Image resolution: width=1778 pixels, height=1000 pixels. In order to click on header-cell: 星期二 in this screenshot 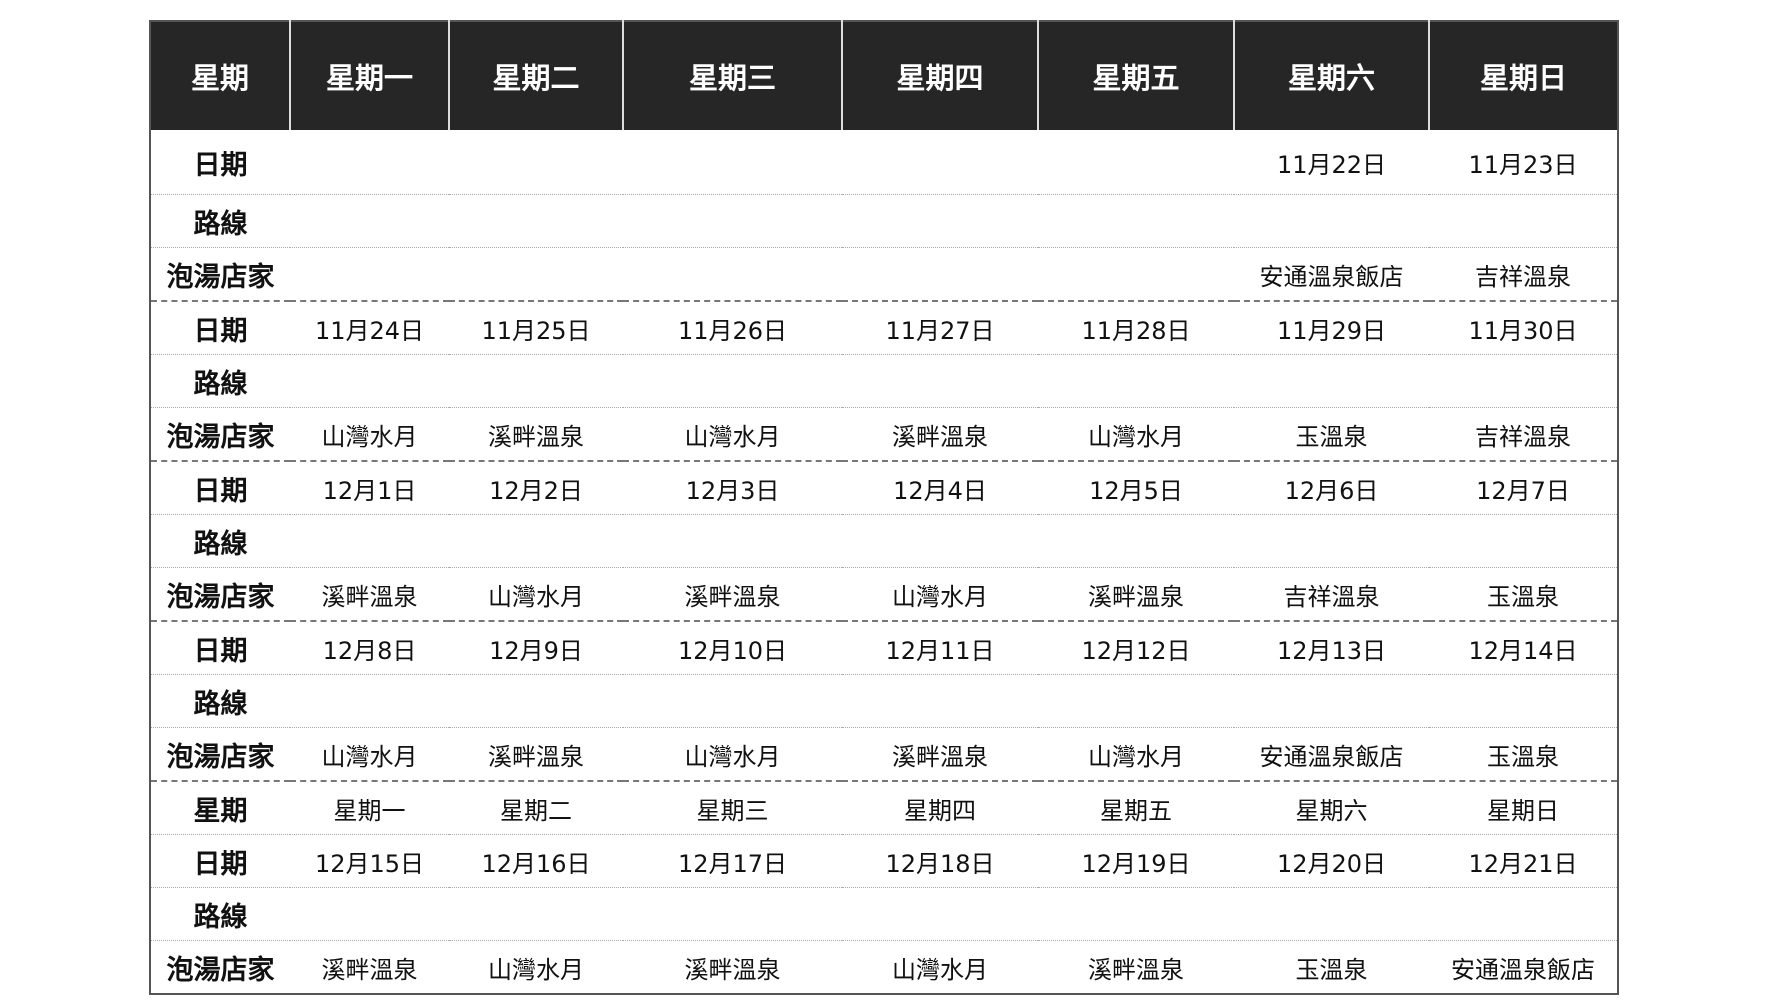, I will do `click(535, 75)`.